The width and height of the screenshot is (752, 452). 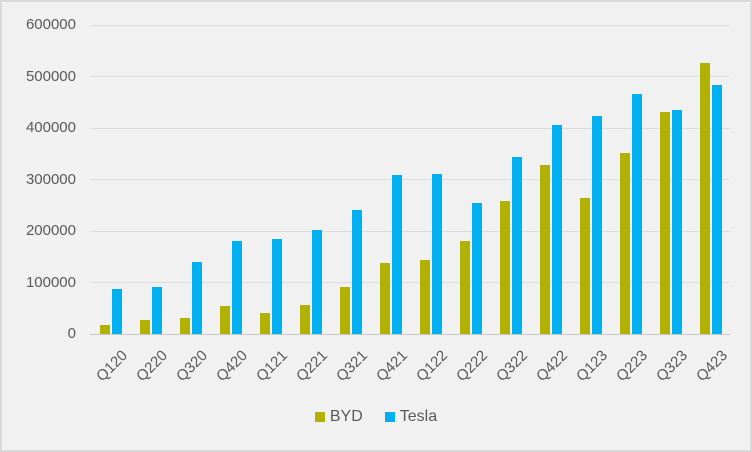 I want to click on bar-tesla-q123, so click(x=597, y=225).